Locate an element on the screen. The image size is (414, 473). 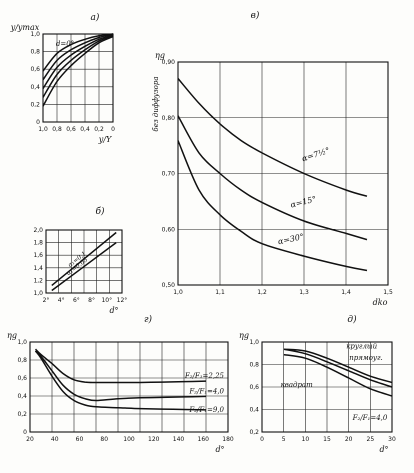
x-tick-label: 0,6 is located at coordinates (71, 129).